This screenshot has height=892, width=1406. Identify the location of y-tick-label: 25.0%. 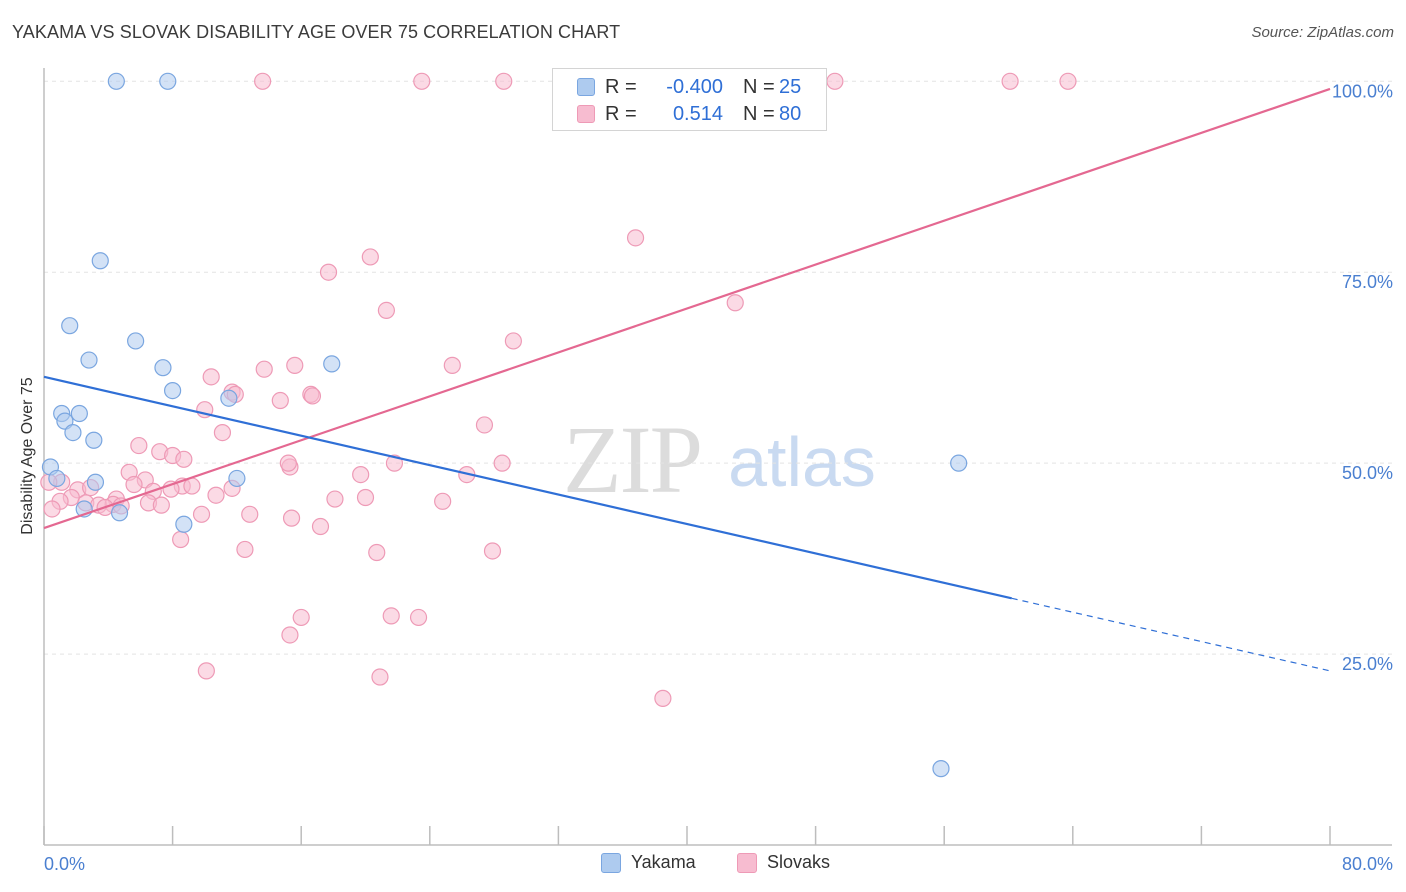
(1367, 664).